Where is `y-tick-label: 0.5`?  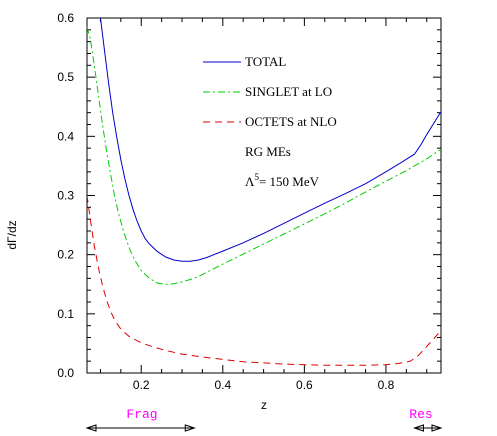
y-tick-label: 0.5 is located at coordinates (65, 77).